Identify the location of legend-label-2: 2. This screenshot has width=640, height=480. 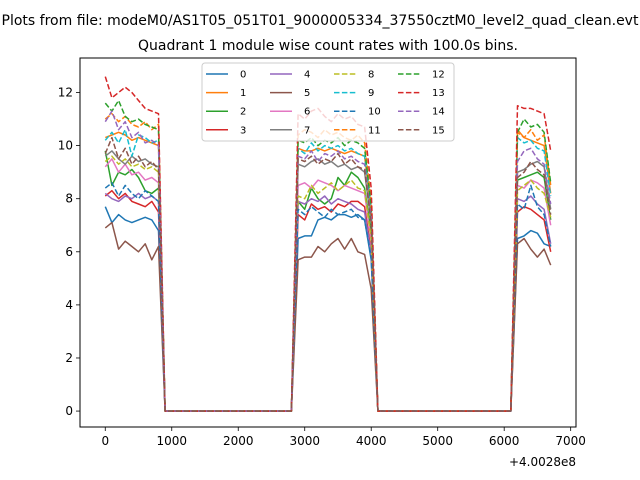
(243, 112).